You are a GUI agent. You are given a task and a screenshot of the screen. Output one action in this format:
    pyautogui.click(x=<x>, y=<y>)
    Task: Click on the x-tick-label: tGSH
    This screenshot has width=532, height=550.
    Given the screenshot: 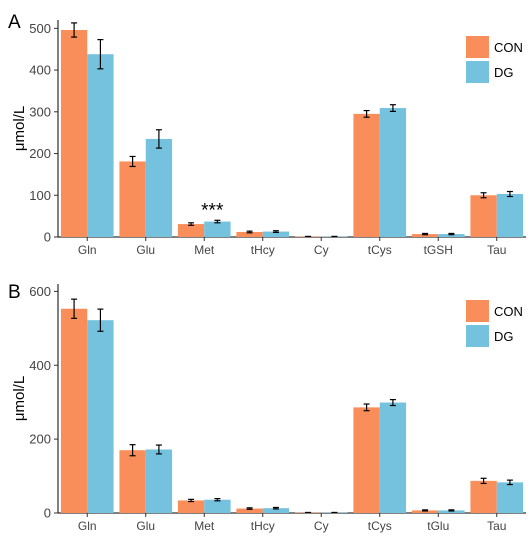 What is the action you would take?
    pyautogui.click(x=438, y=250)
    